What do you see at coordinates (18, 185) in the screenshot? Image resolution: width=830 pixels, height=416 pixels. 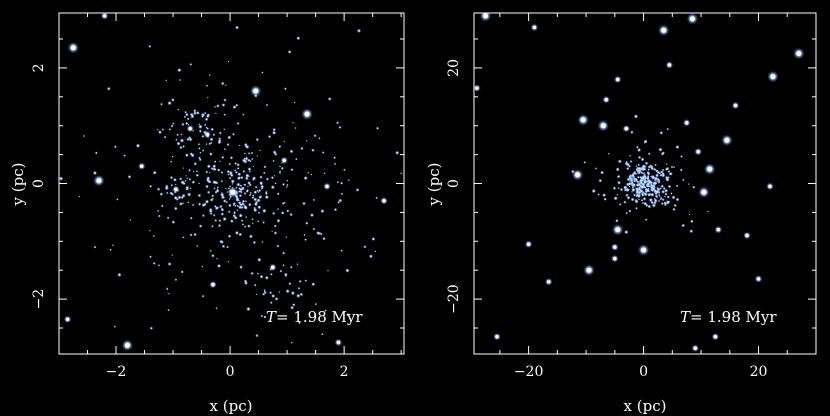 I see `left-y-axis-label: y (pc)` at bounding box center [18, 185].